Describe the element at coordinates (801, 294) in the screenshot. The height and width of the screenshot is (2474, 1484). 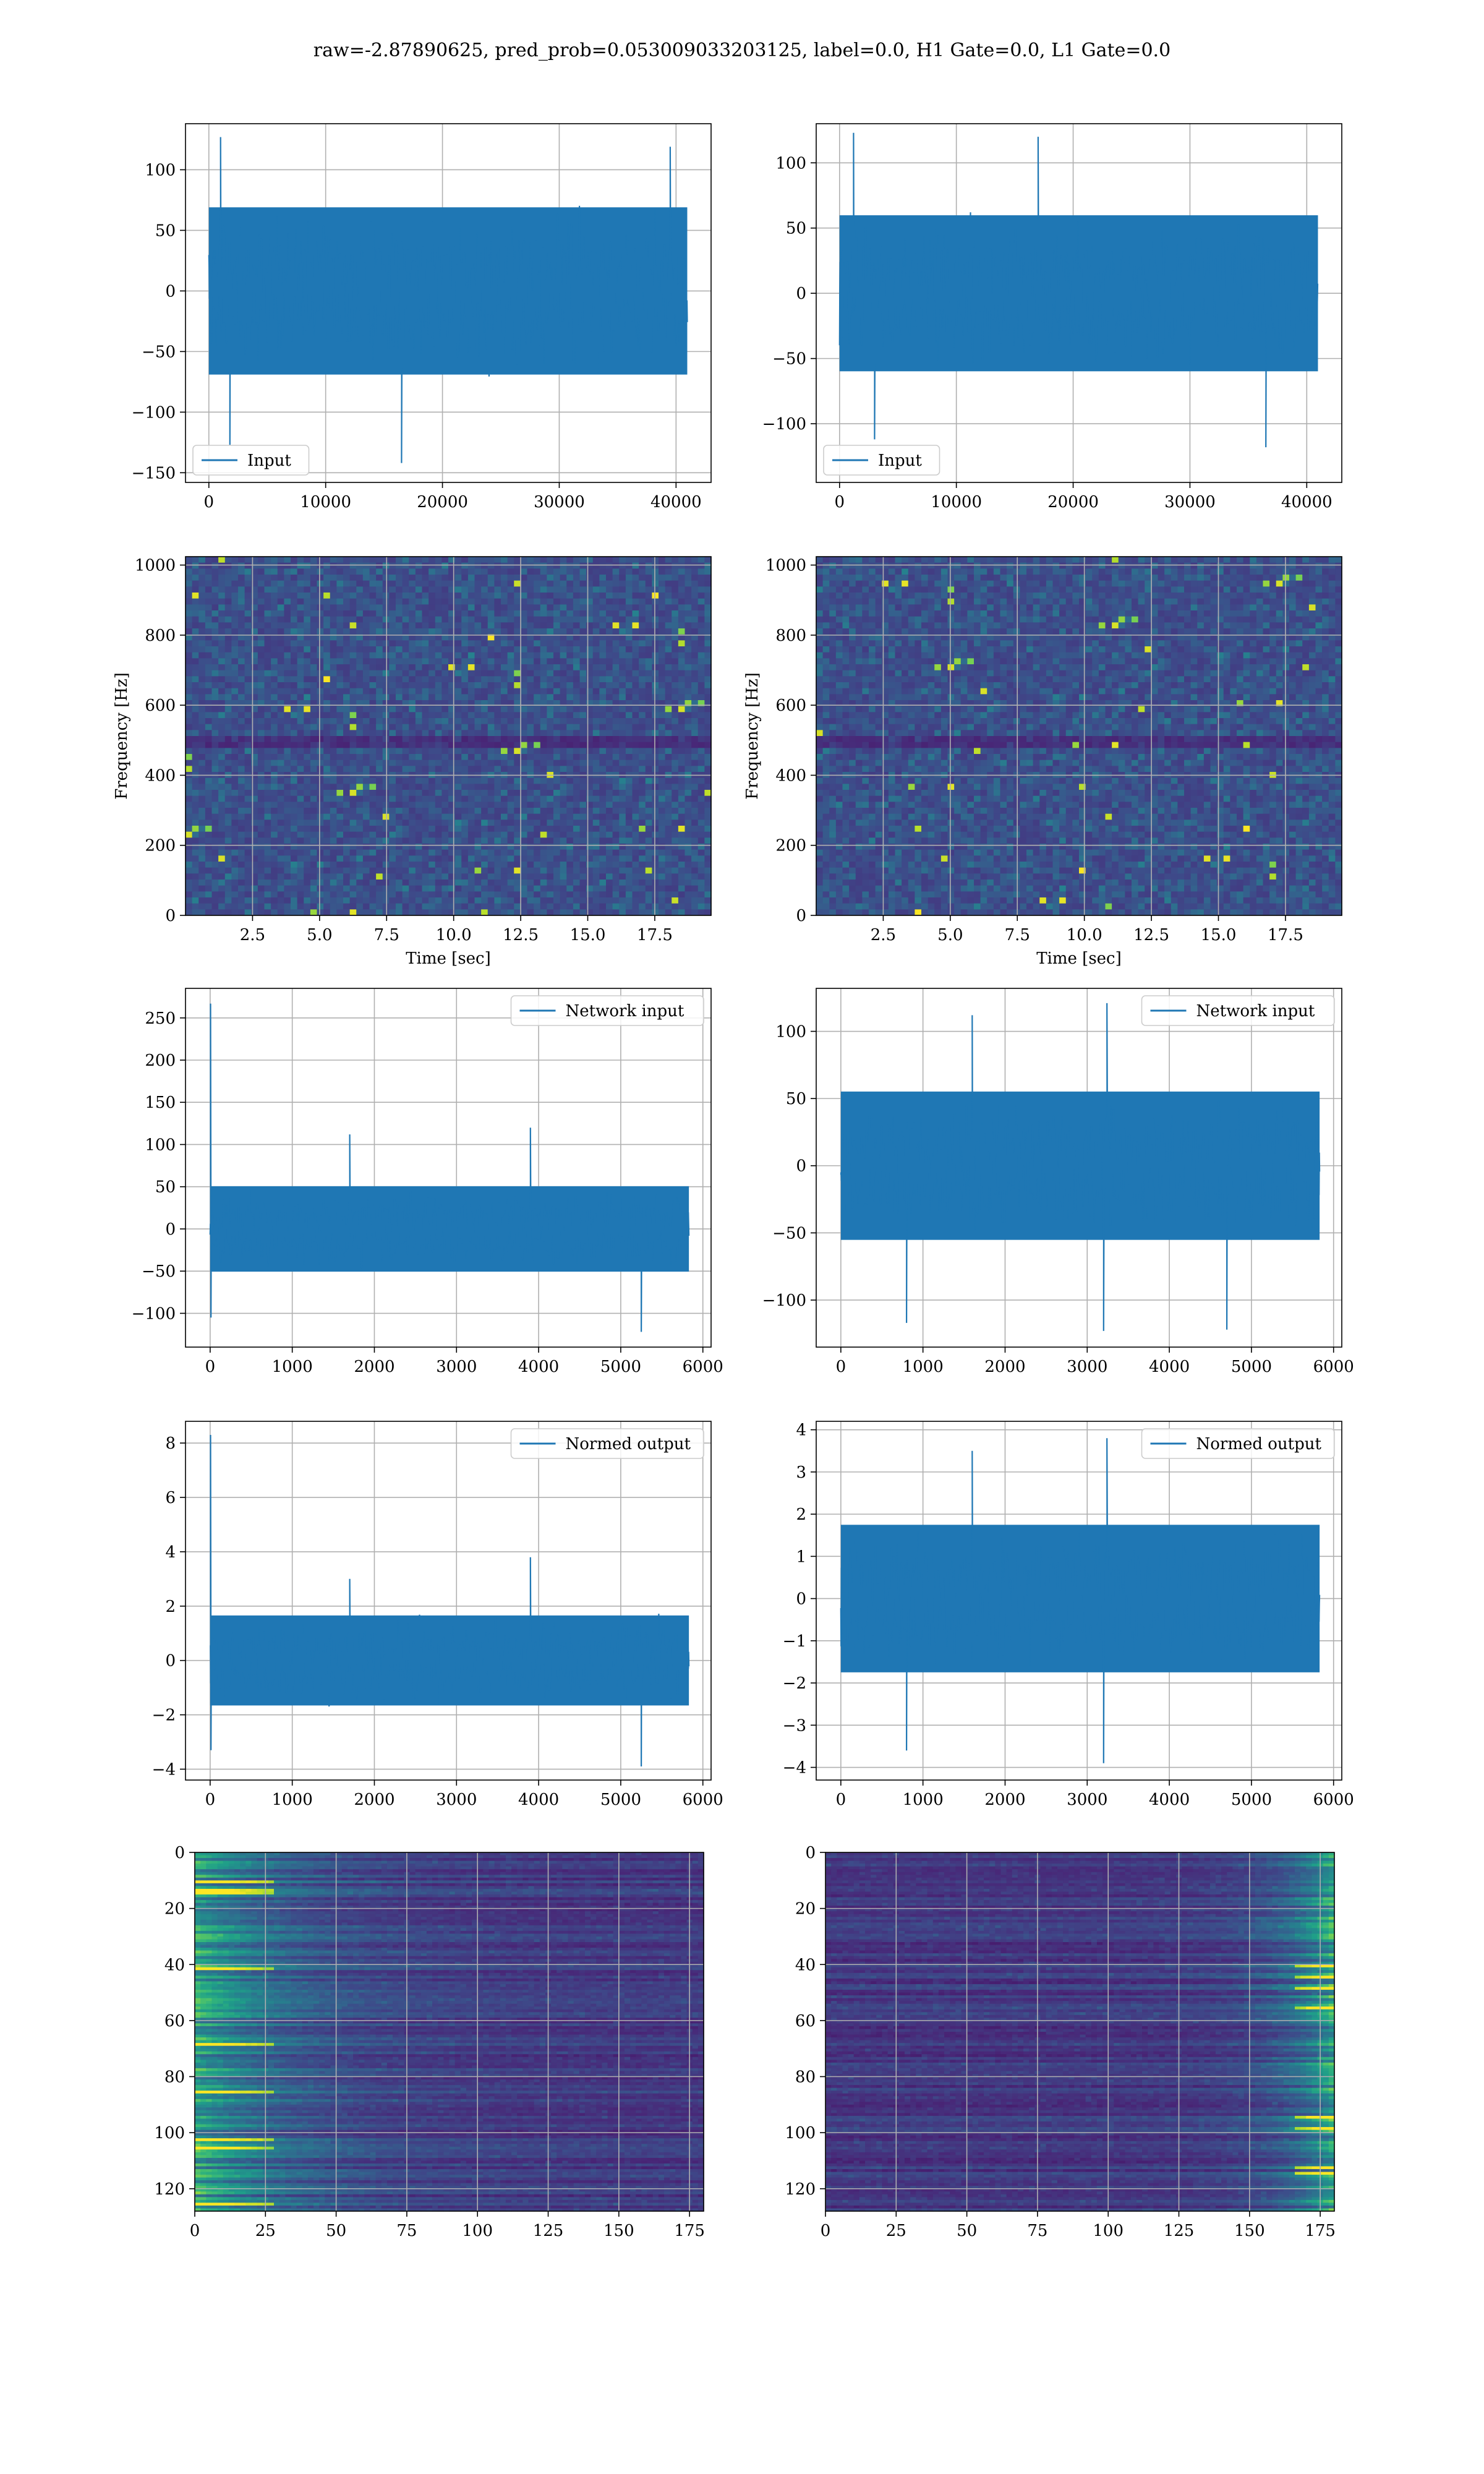
I see `y-tick-label: 0` at that location.